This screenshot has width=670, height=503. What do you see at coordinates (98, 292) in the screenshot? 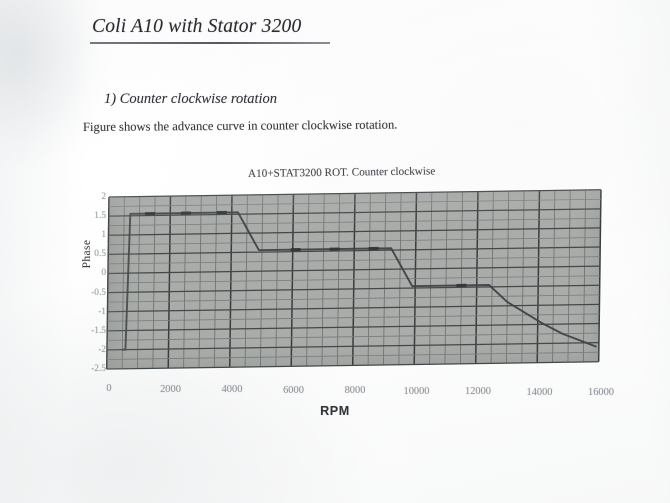
I see `y-axis-tick: -0.5` at bounding box center [98, 292].